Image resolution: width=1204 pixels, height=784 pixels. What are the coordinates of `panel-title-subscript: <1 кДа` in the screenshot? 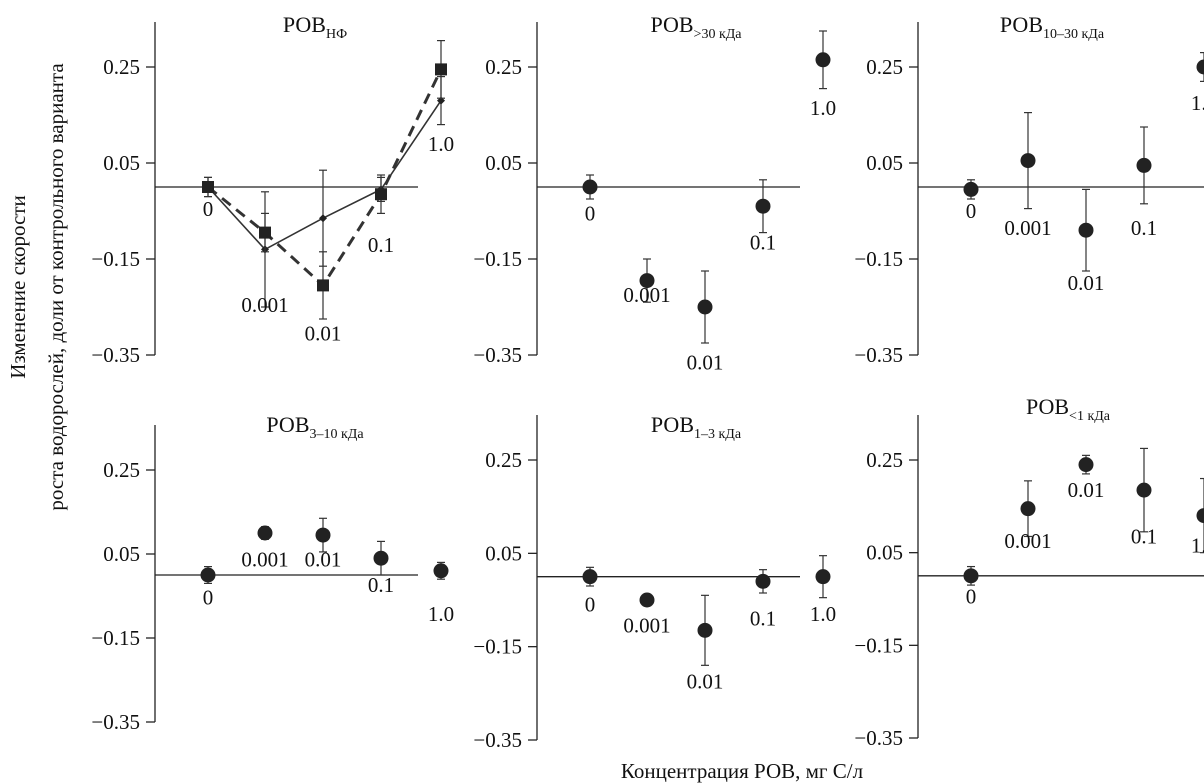 It's located at (1090, 416).